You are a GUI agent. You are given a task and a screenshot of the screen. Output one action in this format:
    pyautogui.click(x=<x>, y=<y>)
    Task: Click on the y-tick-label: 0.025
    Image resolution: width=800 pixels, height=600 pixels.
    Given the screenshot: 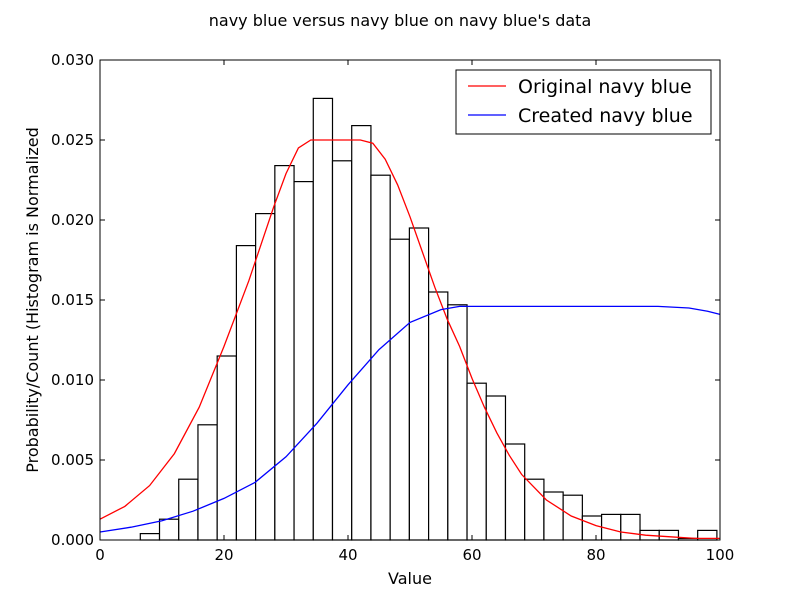 What is the action you would take?
    pyautogui.click(x=72, y=140)
    